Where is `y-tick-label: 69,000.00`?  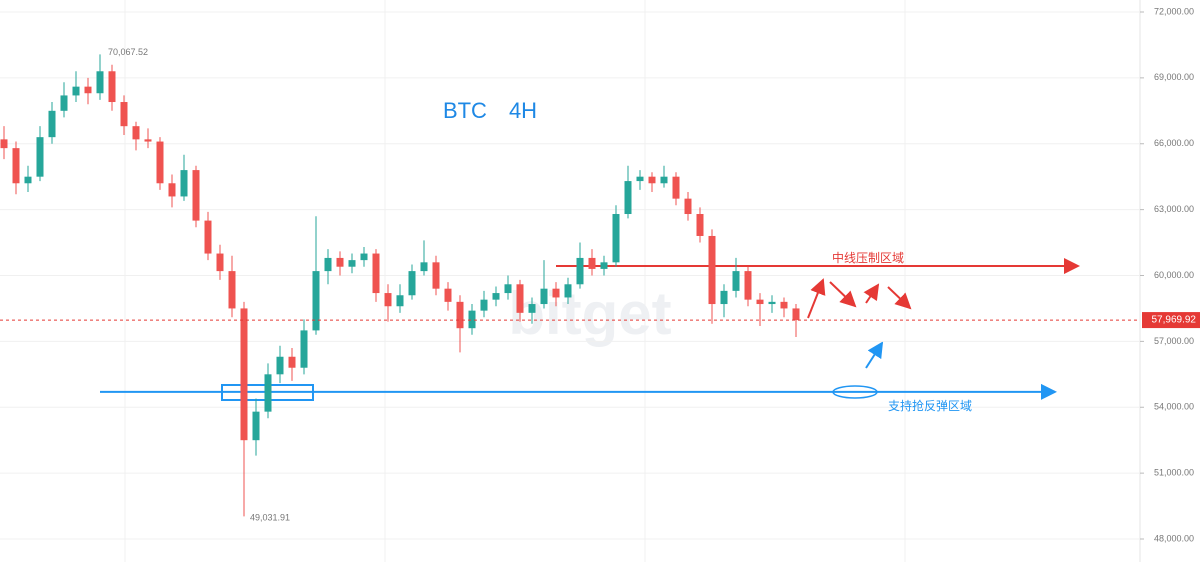
y-tick-label: 69,000.00 is located at coordinates (1174, 77).